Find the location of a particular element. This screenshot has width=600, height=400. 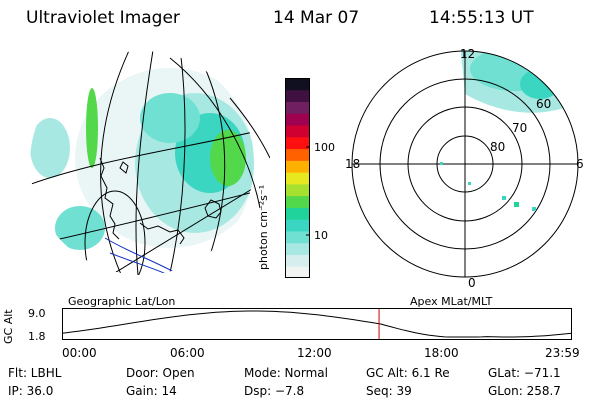

glat-status: GLat: −71.1 is located at coordinates (524, 373).